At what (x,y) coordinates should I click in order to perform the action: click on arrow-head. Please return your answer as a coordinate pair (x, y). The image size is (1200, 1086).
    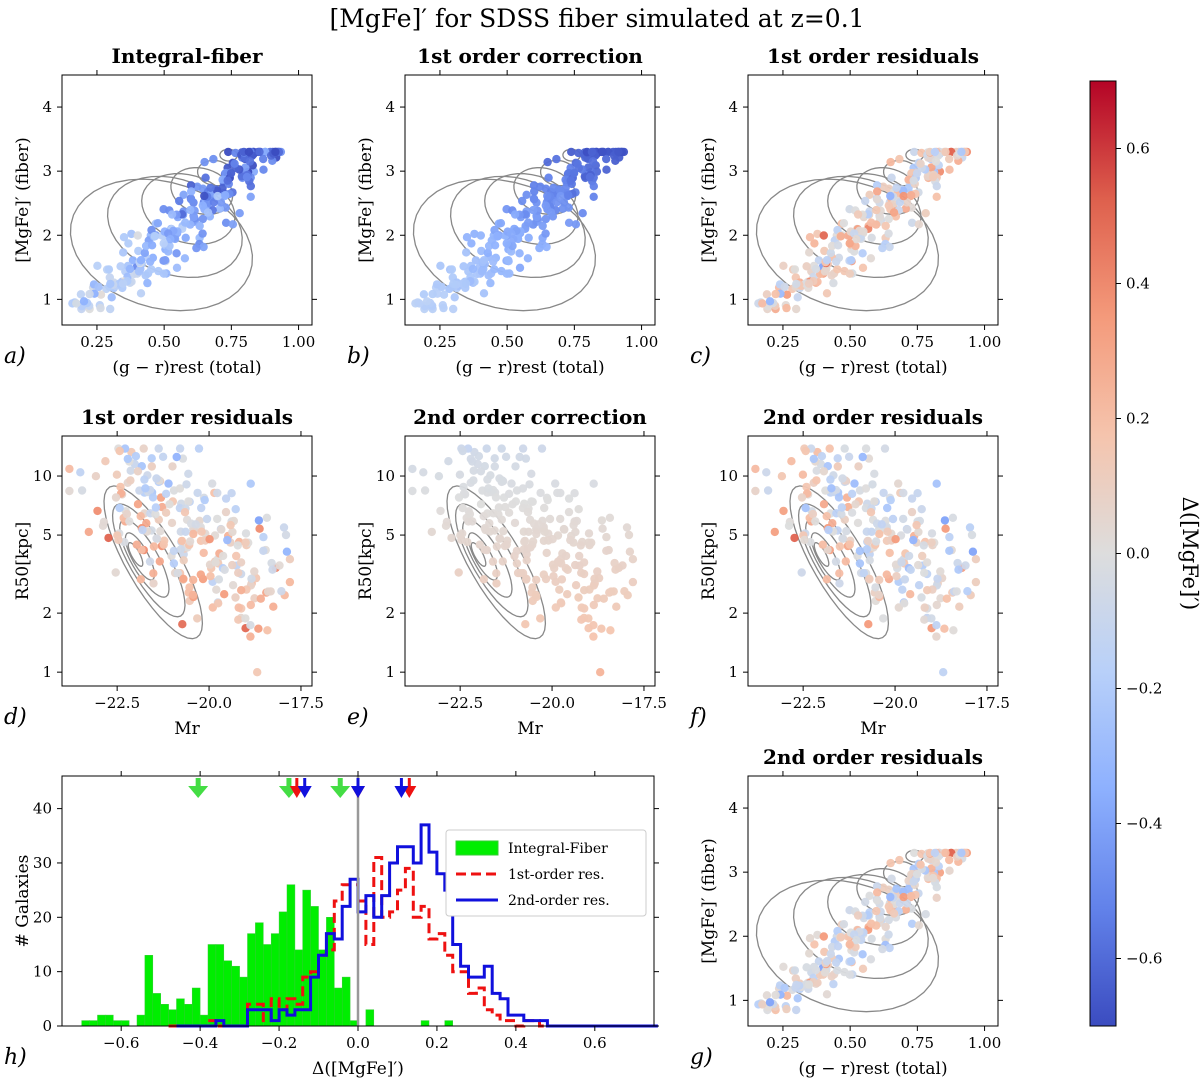
    Looking at the image, I should click on (304, 792).